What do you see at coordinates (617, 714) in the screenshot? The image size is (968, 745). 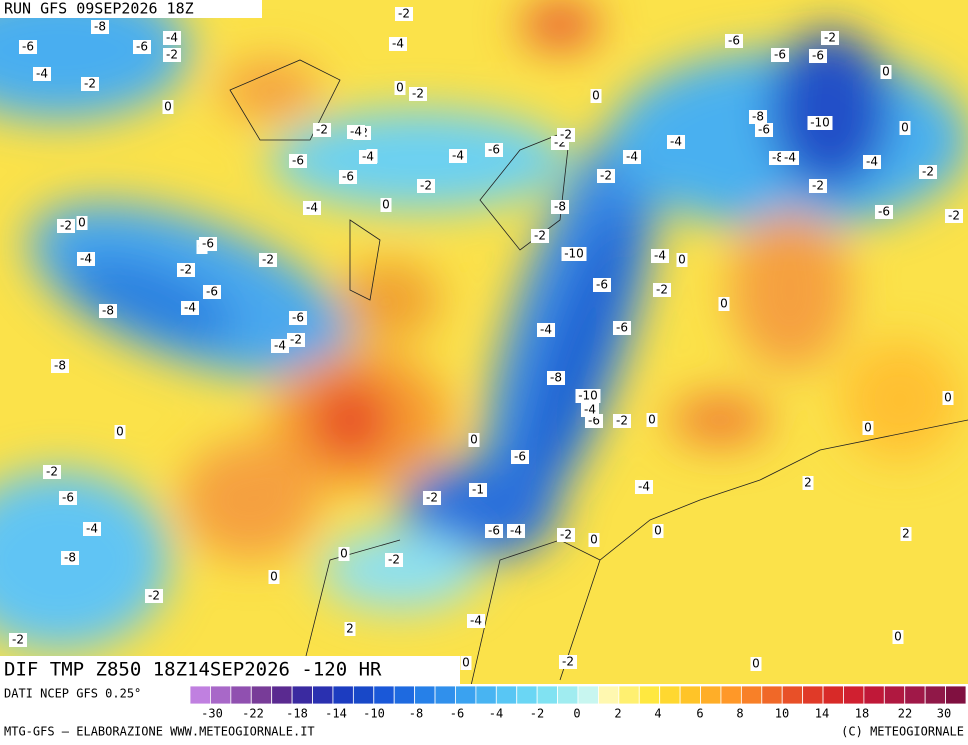 I see `legend-tick-label: 2` at bounding box center [617, 714].